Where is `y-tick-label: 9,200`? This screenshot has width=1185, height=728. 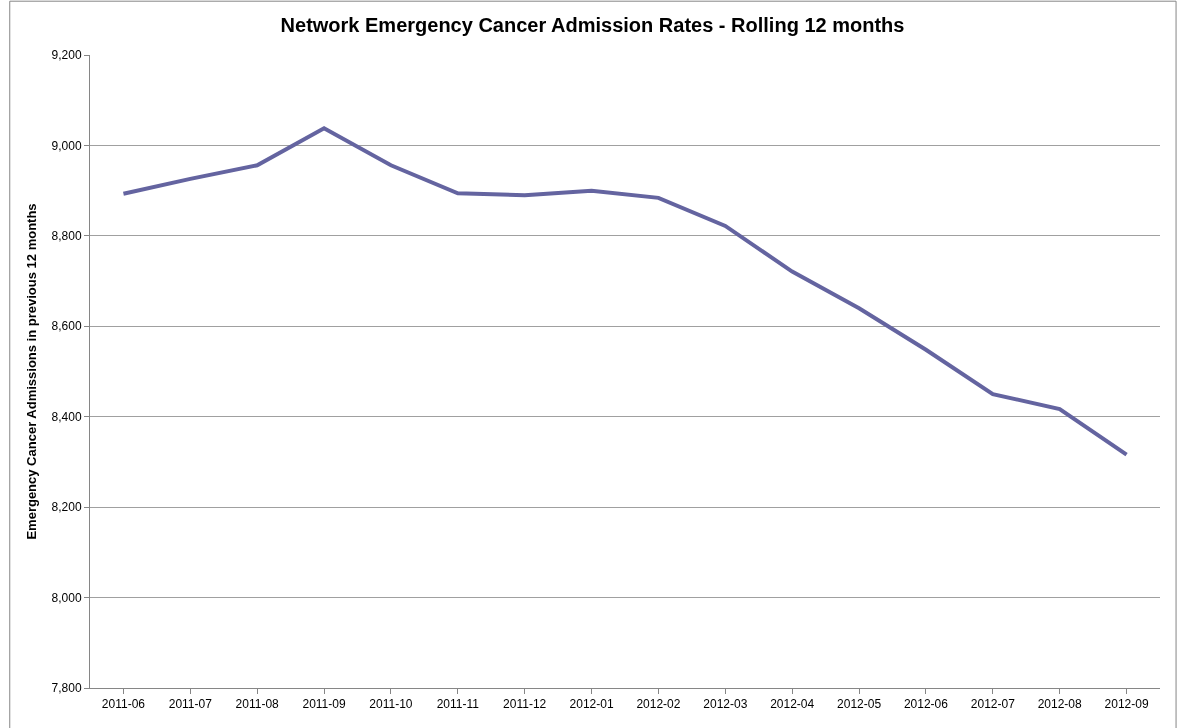 y-tick-label: 9,200 is located at coordinates (66, 55).